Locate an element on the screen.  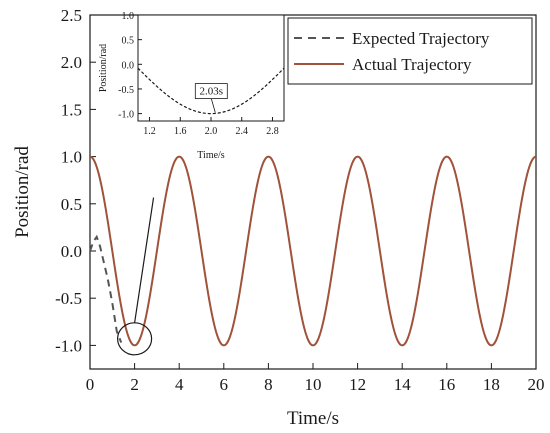
legend-box is located at coordinates (410, 51).